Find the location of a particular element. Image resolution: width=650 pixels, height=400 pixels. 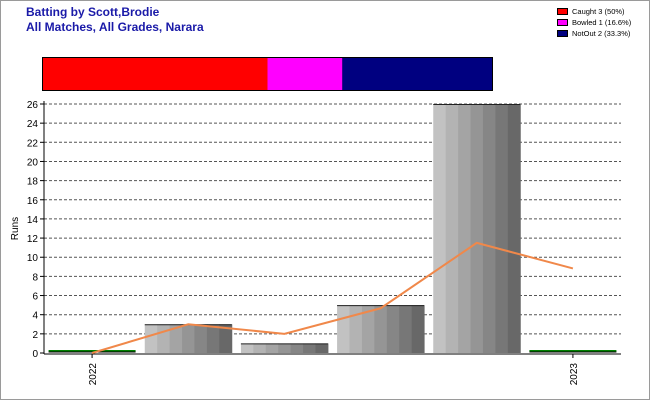

y-tick-label: 4 is located at coordinates (35, 316).